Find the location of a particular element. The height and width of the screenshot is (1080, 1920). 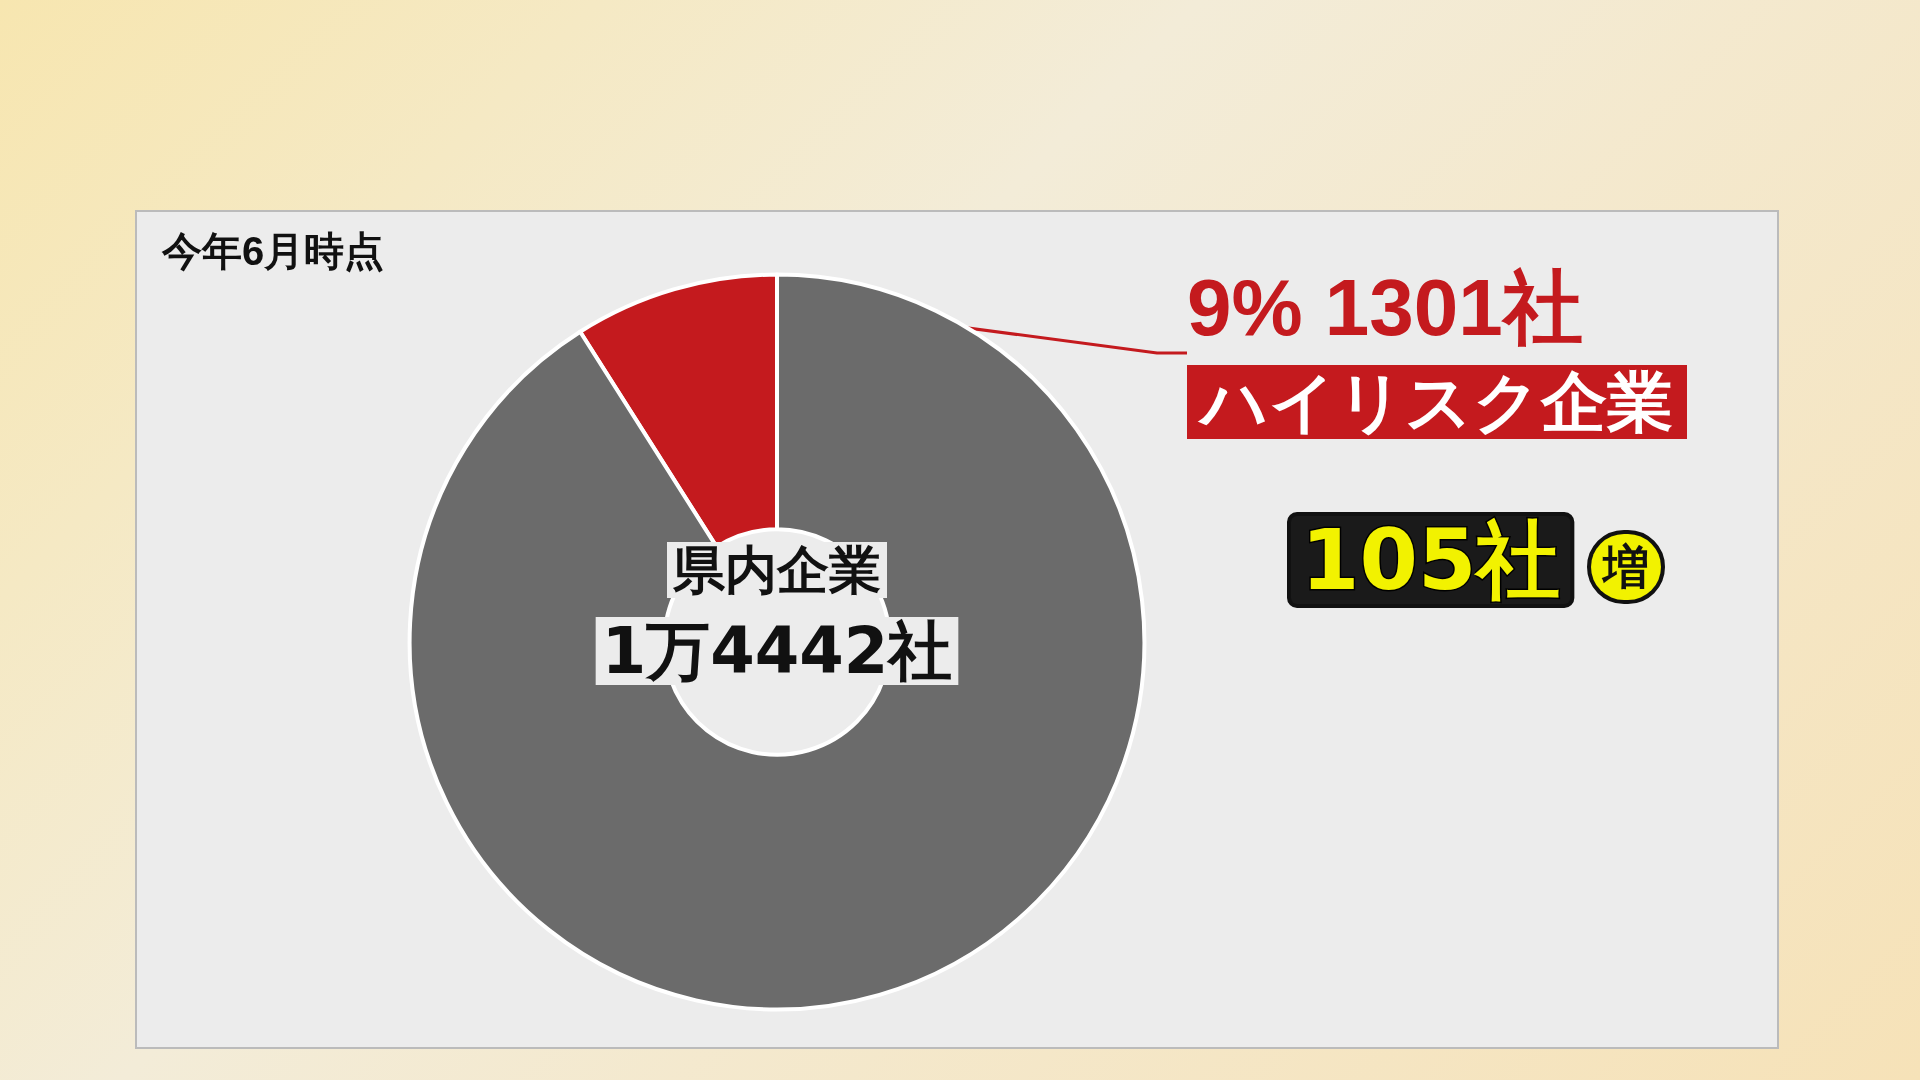

text: 増 is located at coordinates (1625, 567).